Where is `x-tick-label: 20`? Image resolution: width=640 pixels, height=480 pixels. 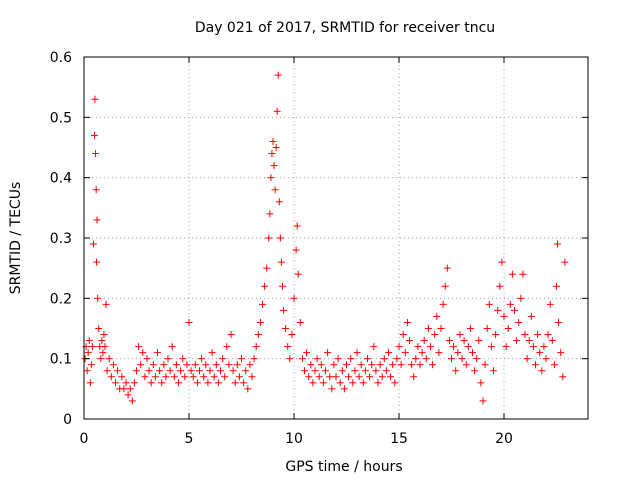
x-tick-label: 20 is located at coordinates (504, 439).